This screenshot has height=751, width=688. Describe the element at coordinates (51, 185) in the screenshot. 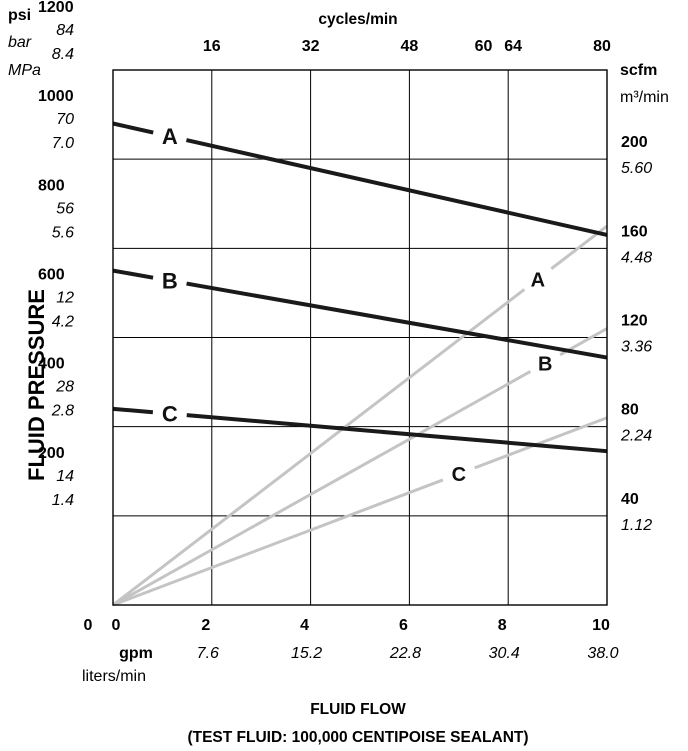

I see `left-tick-psi: 800` at that location.